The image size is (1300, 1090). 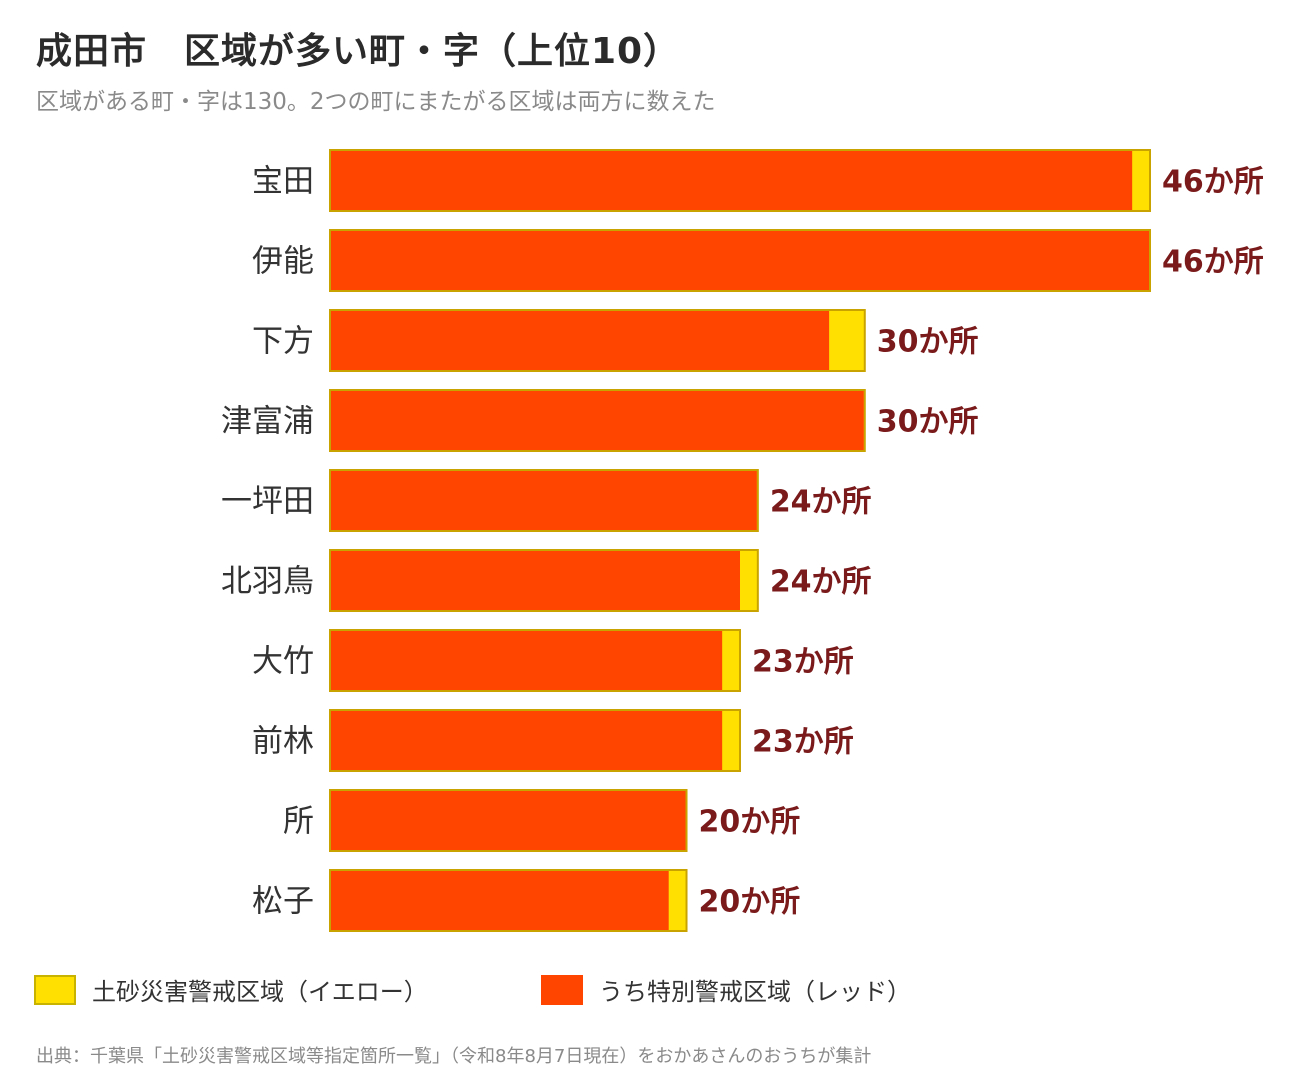 What do you see at coordinates (750, 902) in the screenshot?
I see `value-label-9: 20か所` at bounding box center [750, 902].